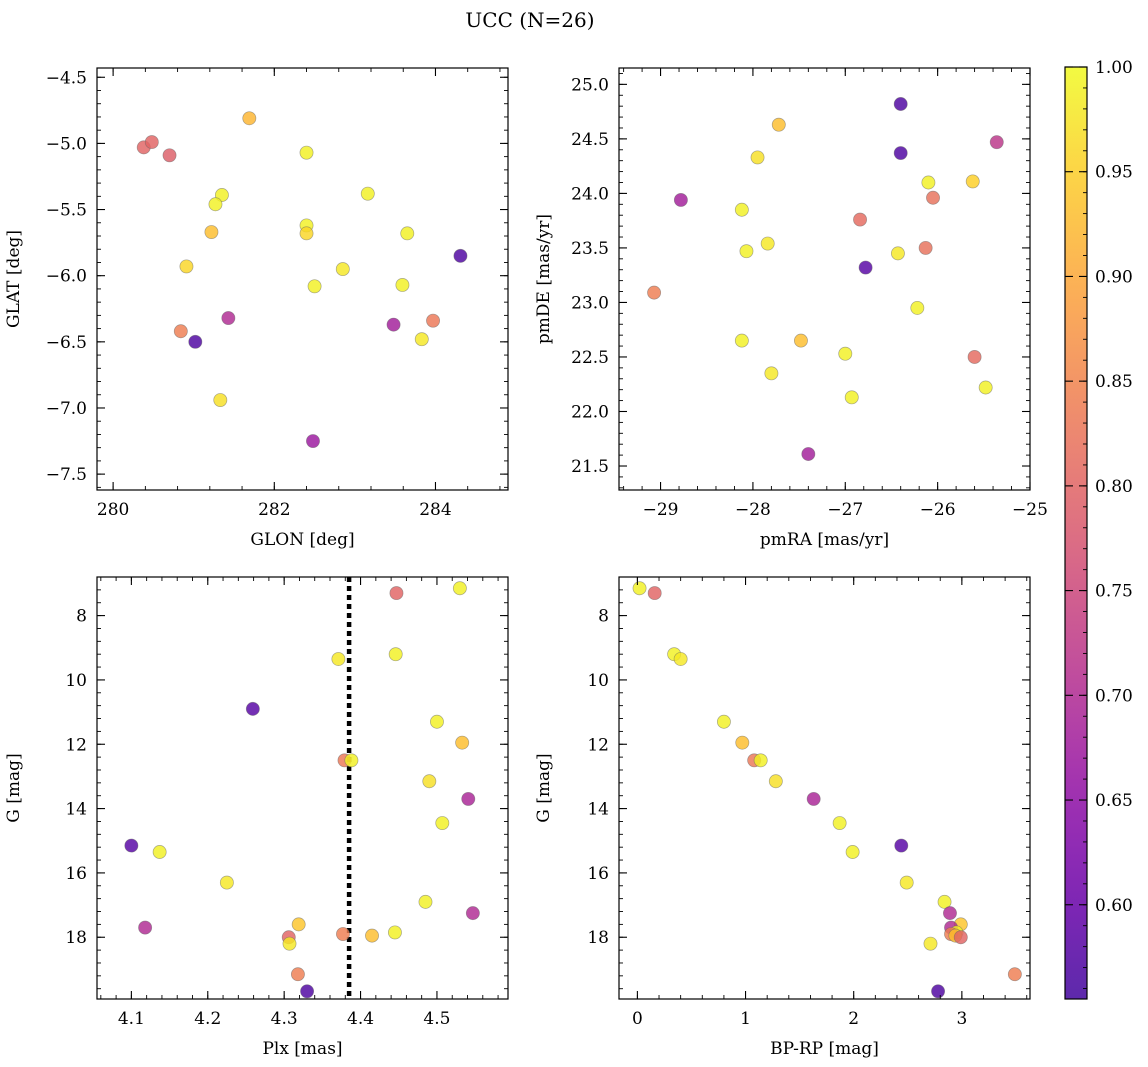  What do you see at coordinates (436, 1019) in the screenshot?
I see `x-tick-label: 4.5` at bounding box center [436, 1019].